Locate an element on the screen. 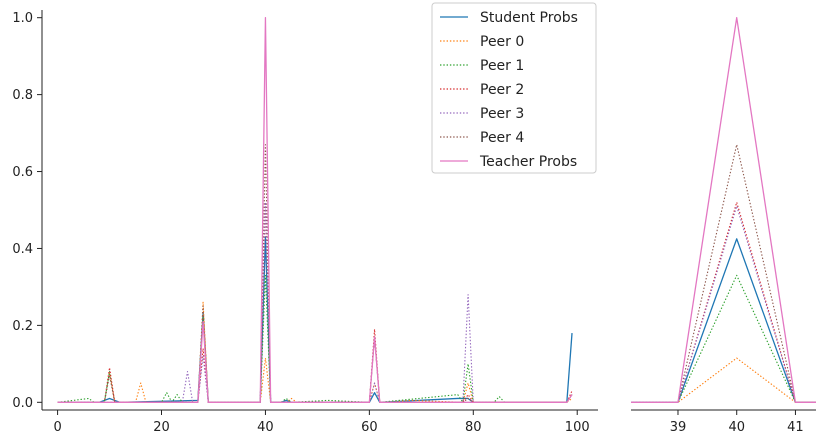 This screenshot has width=816, height=440. legend-label: Peer 0 is located at coordinates (502, 42).